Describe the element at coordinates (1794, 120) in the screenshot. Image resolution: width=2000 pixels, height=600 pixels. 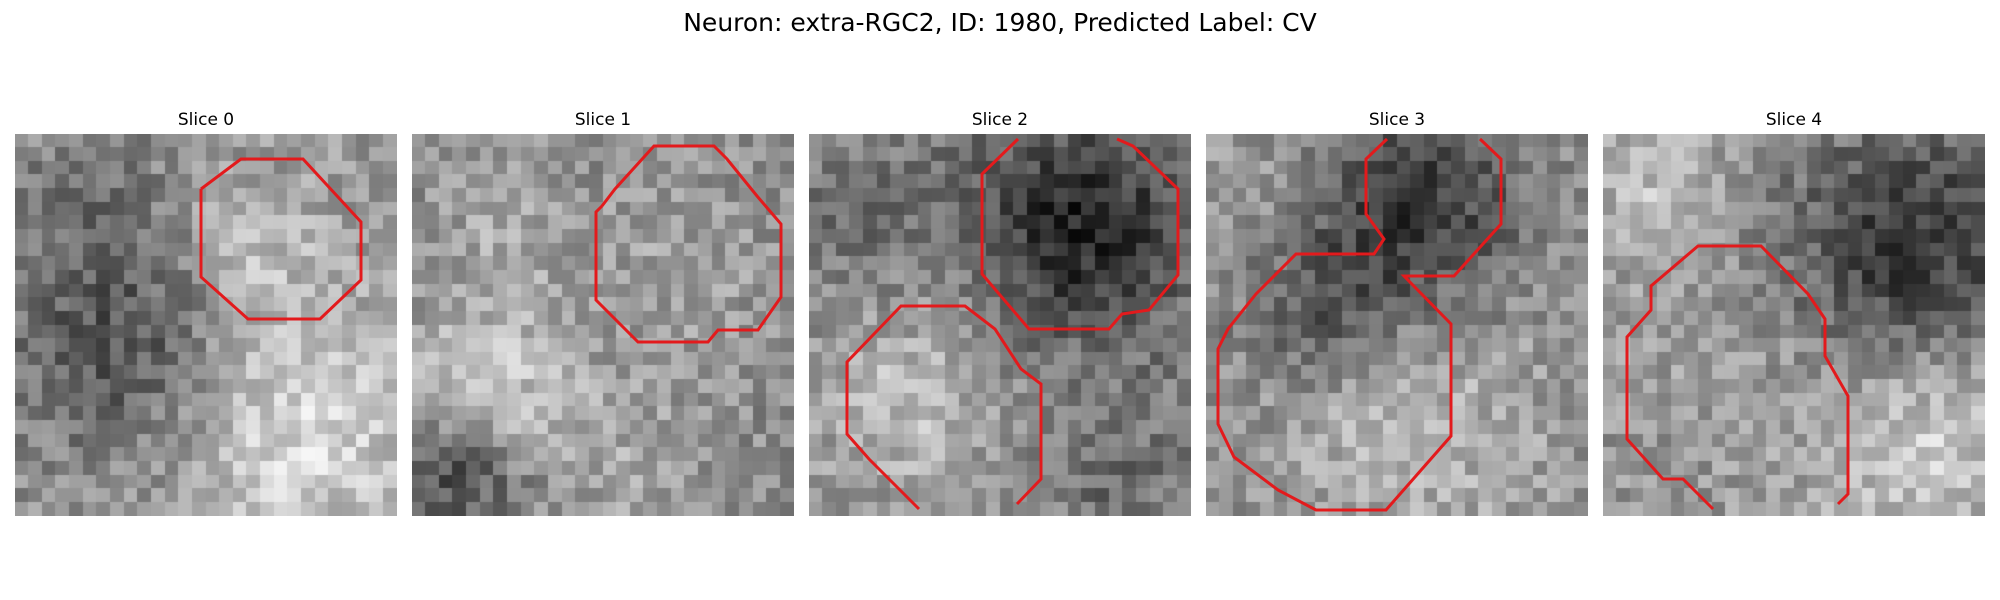
I see `slice-title: Slice 4` at that location.